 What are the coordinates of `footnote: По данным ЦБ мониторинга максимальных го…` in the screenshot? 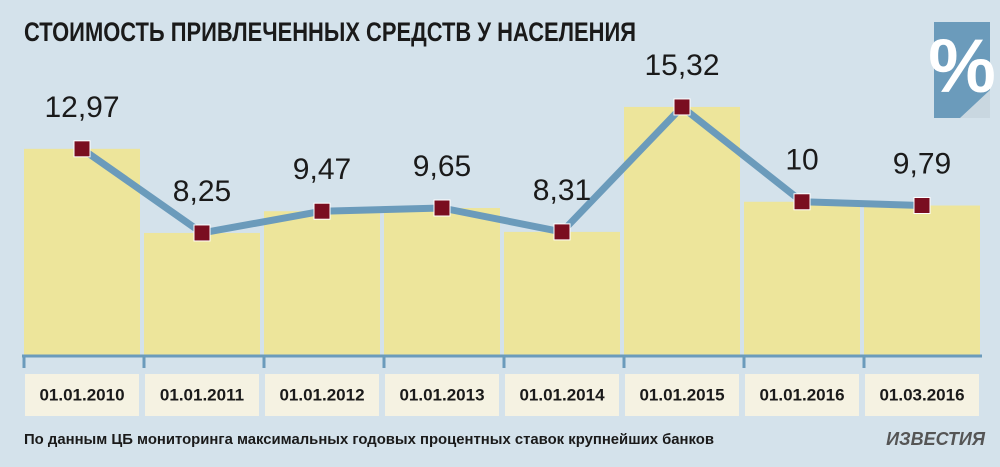 It's located at (369, 439).